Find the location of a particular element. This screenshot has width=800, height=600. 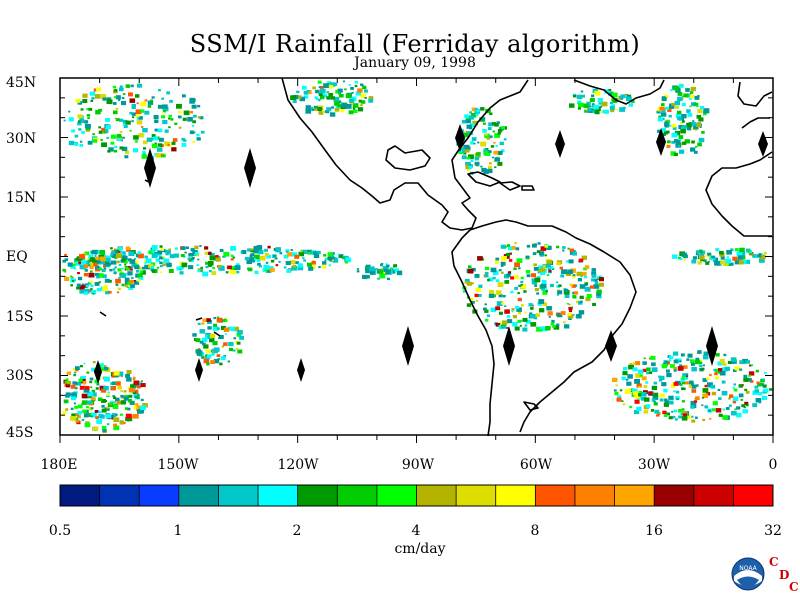

lon-label-90w: 90W is located at coordinates (418, 465).